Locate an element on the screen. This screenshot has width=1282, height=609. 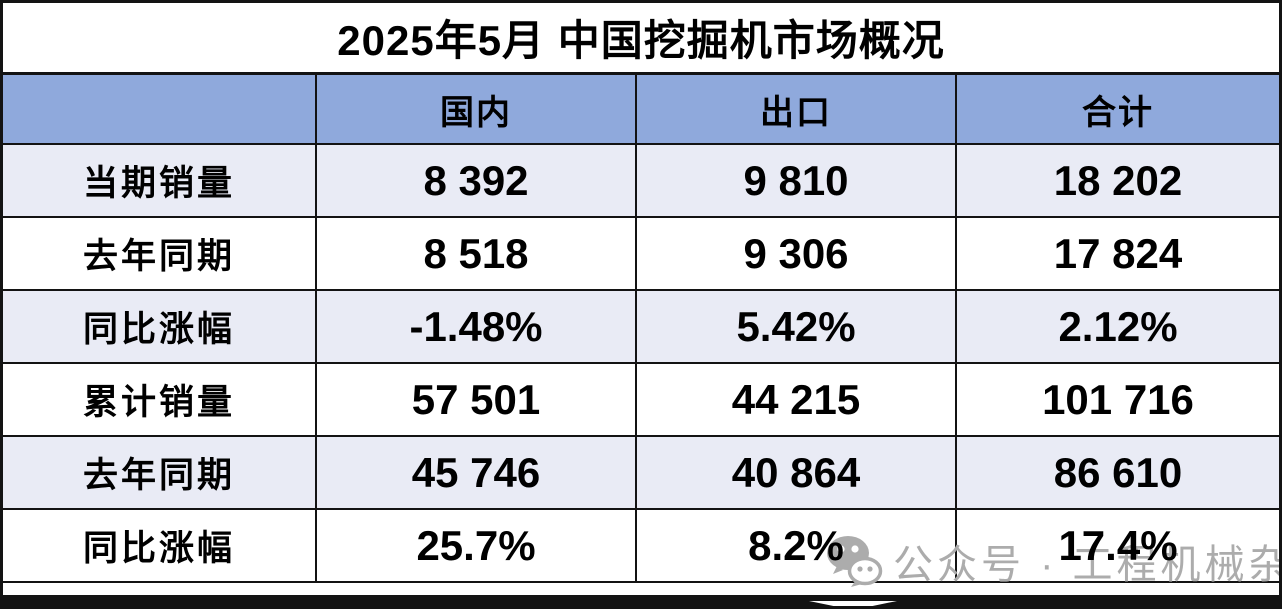
cell-total: 86 610 is located at coordinates (1118, 472).